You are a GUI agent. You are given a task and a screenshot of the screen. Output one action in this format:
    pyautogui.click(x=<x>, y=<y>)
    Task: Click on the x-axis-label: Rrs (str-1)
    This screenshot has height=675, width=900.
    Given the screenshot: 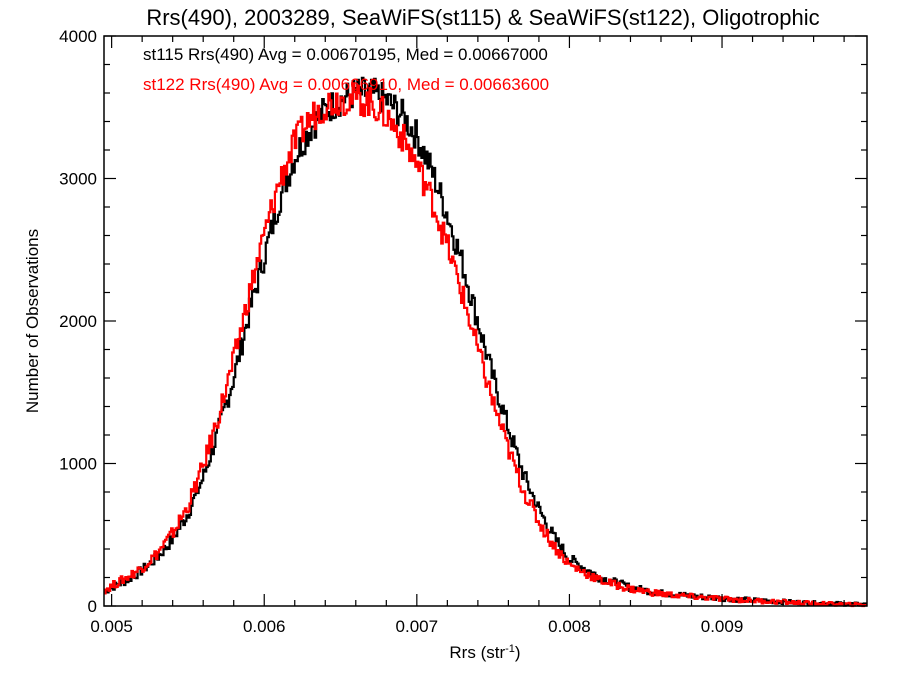 What is the action you would take?
    pyautogui.click(x=484, y=652)
    